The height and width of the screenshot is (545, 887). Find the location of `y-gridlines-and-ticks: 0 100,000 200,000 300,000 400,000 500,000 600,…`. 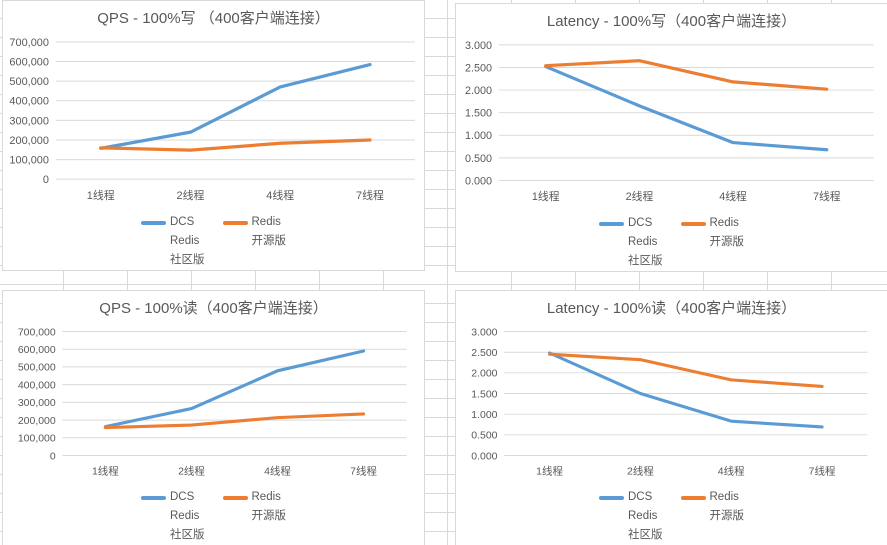

y-gridlines-and-ticks: 0 100,000 200,000 300,000 400,000 500,000 600,… is located at coordinates (212, 111).